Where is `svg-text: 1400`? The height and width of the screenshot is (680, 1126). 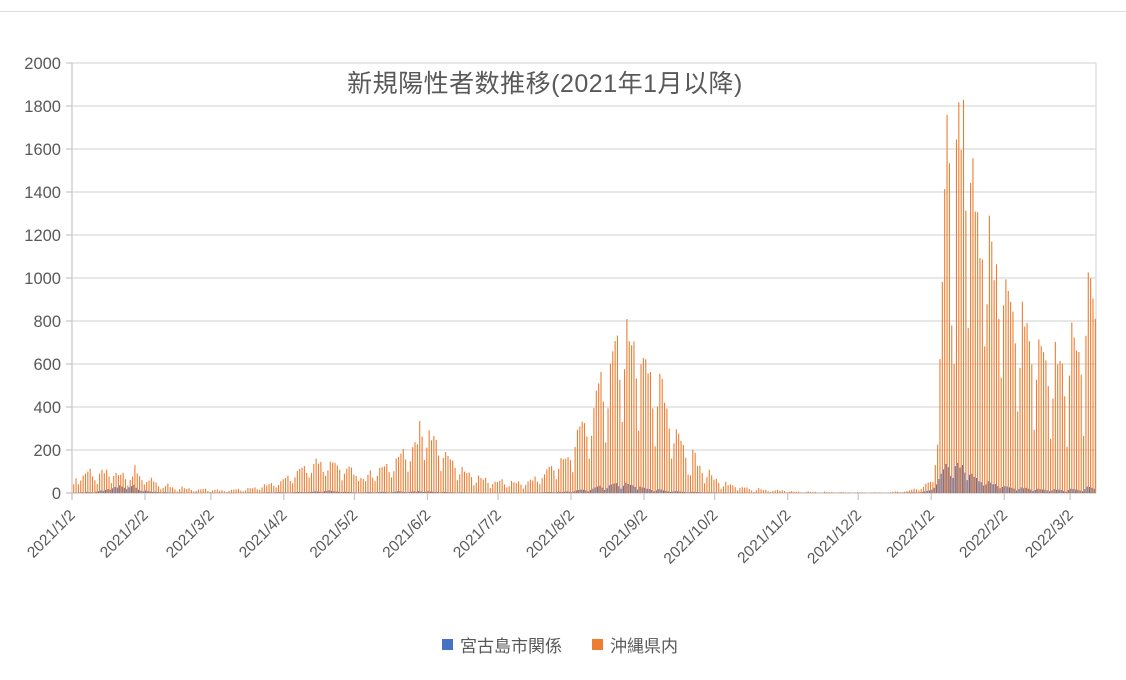 svg-text: 1400 is located at coordinates (42, 193).